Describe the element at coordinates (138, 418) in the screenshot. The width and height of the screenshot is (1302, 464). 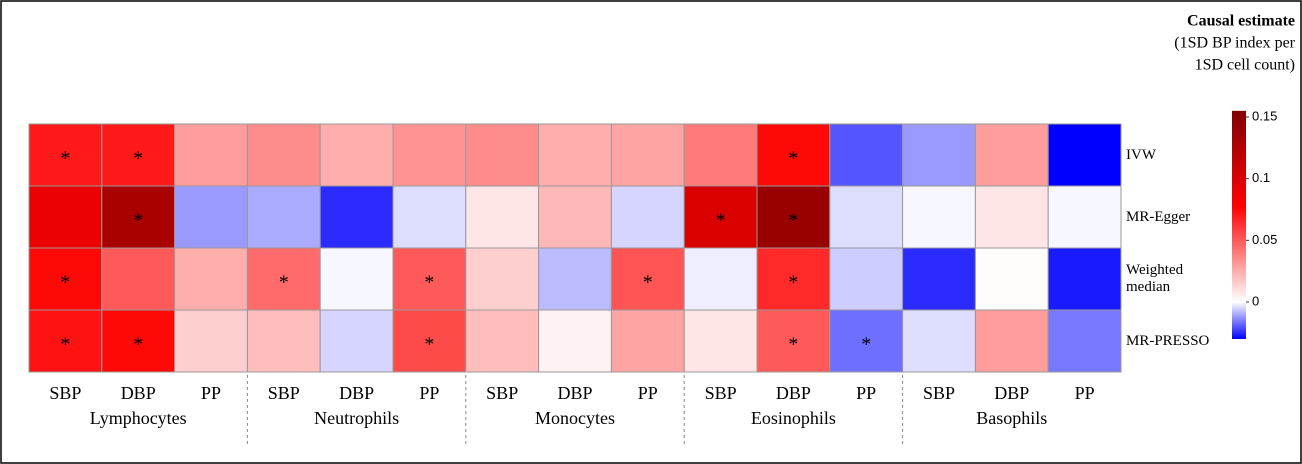
I see `group-label: Lymphocytes` at that location.